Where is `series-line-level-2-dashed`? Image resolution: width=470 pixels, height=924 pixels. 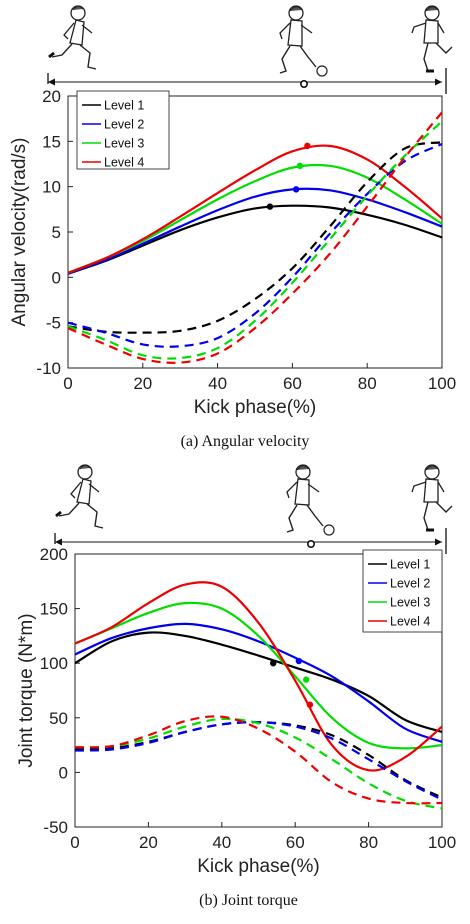
series-line-level-2-dashed is located at coordinates (258, 760).